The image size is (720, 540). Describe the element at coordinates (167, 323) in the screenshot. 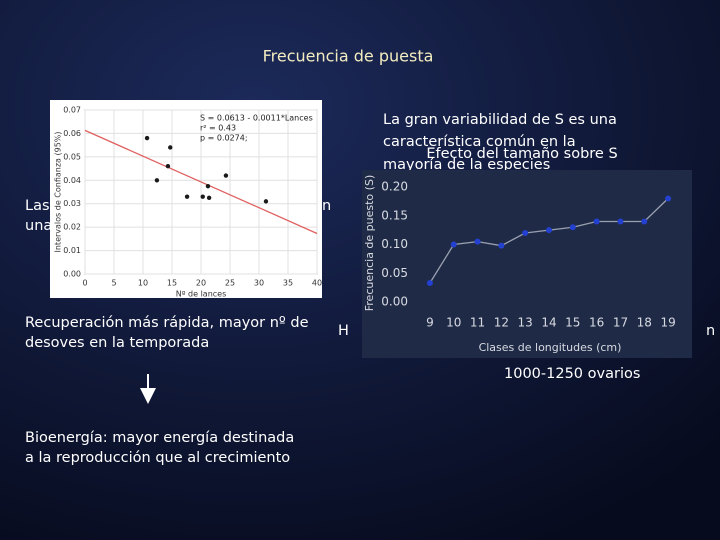

I see `text-line: Recuperación más rápida, mayor nº de` at that location.